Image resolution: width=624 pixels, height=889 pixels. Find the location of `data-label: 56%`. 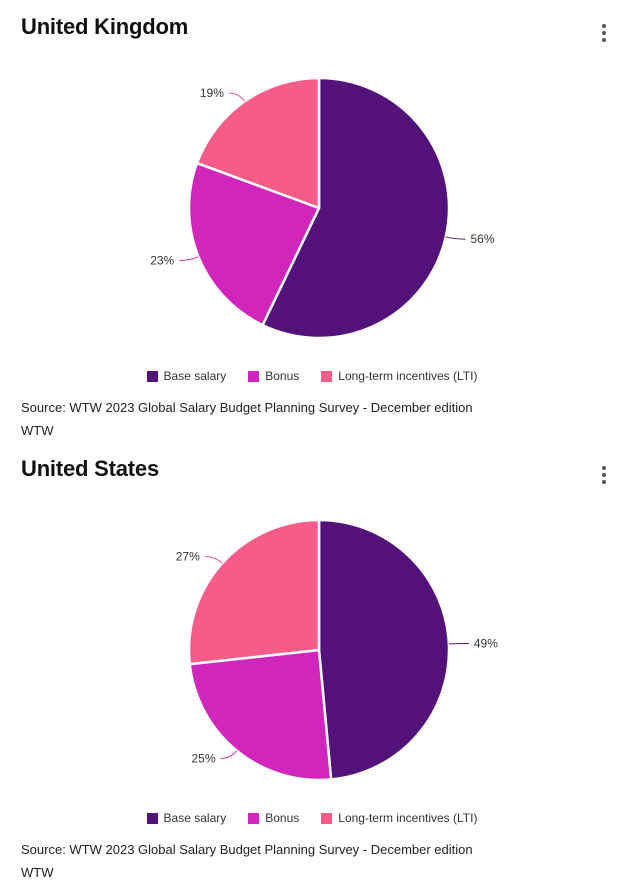

data-label: 56% is located at coordinates (482, 239).